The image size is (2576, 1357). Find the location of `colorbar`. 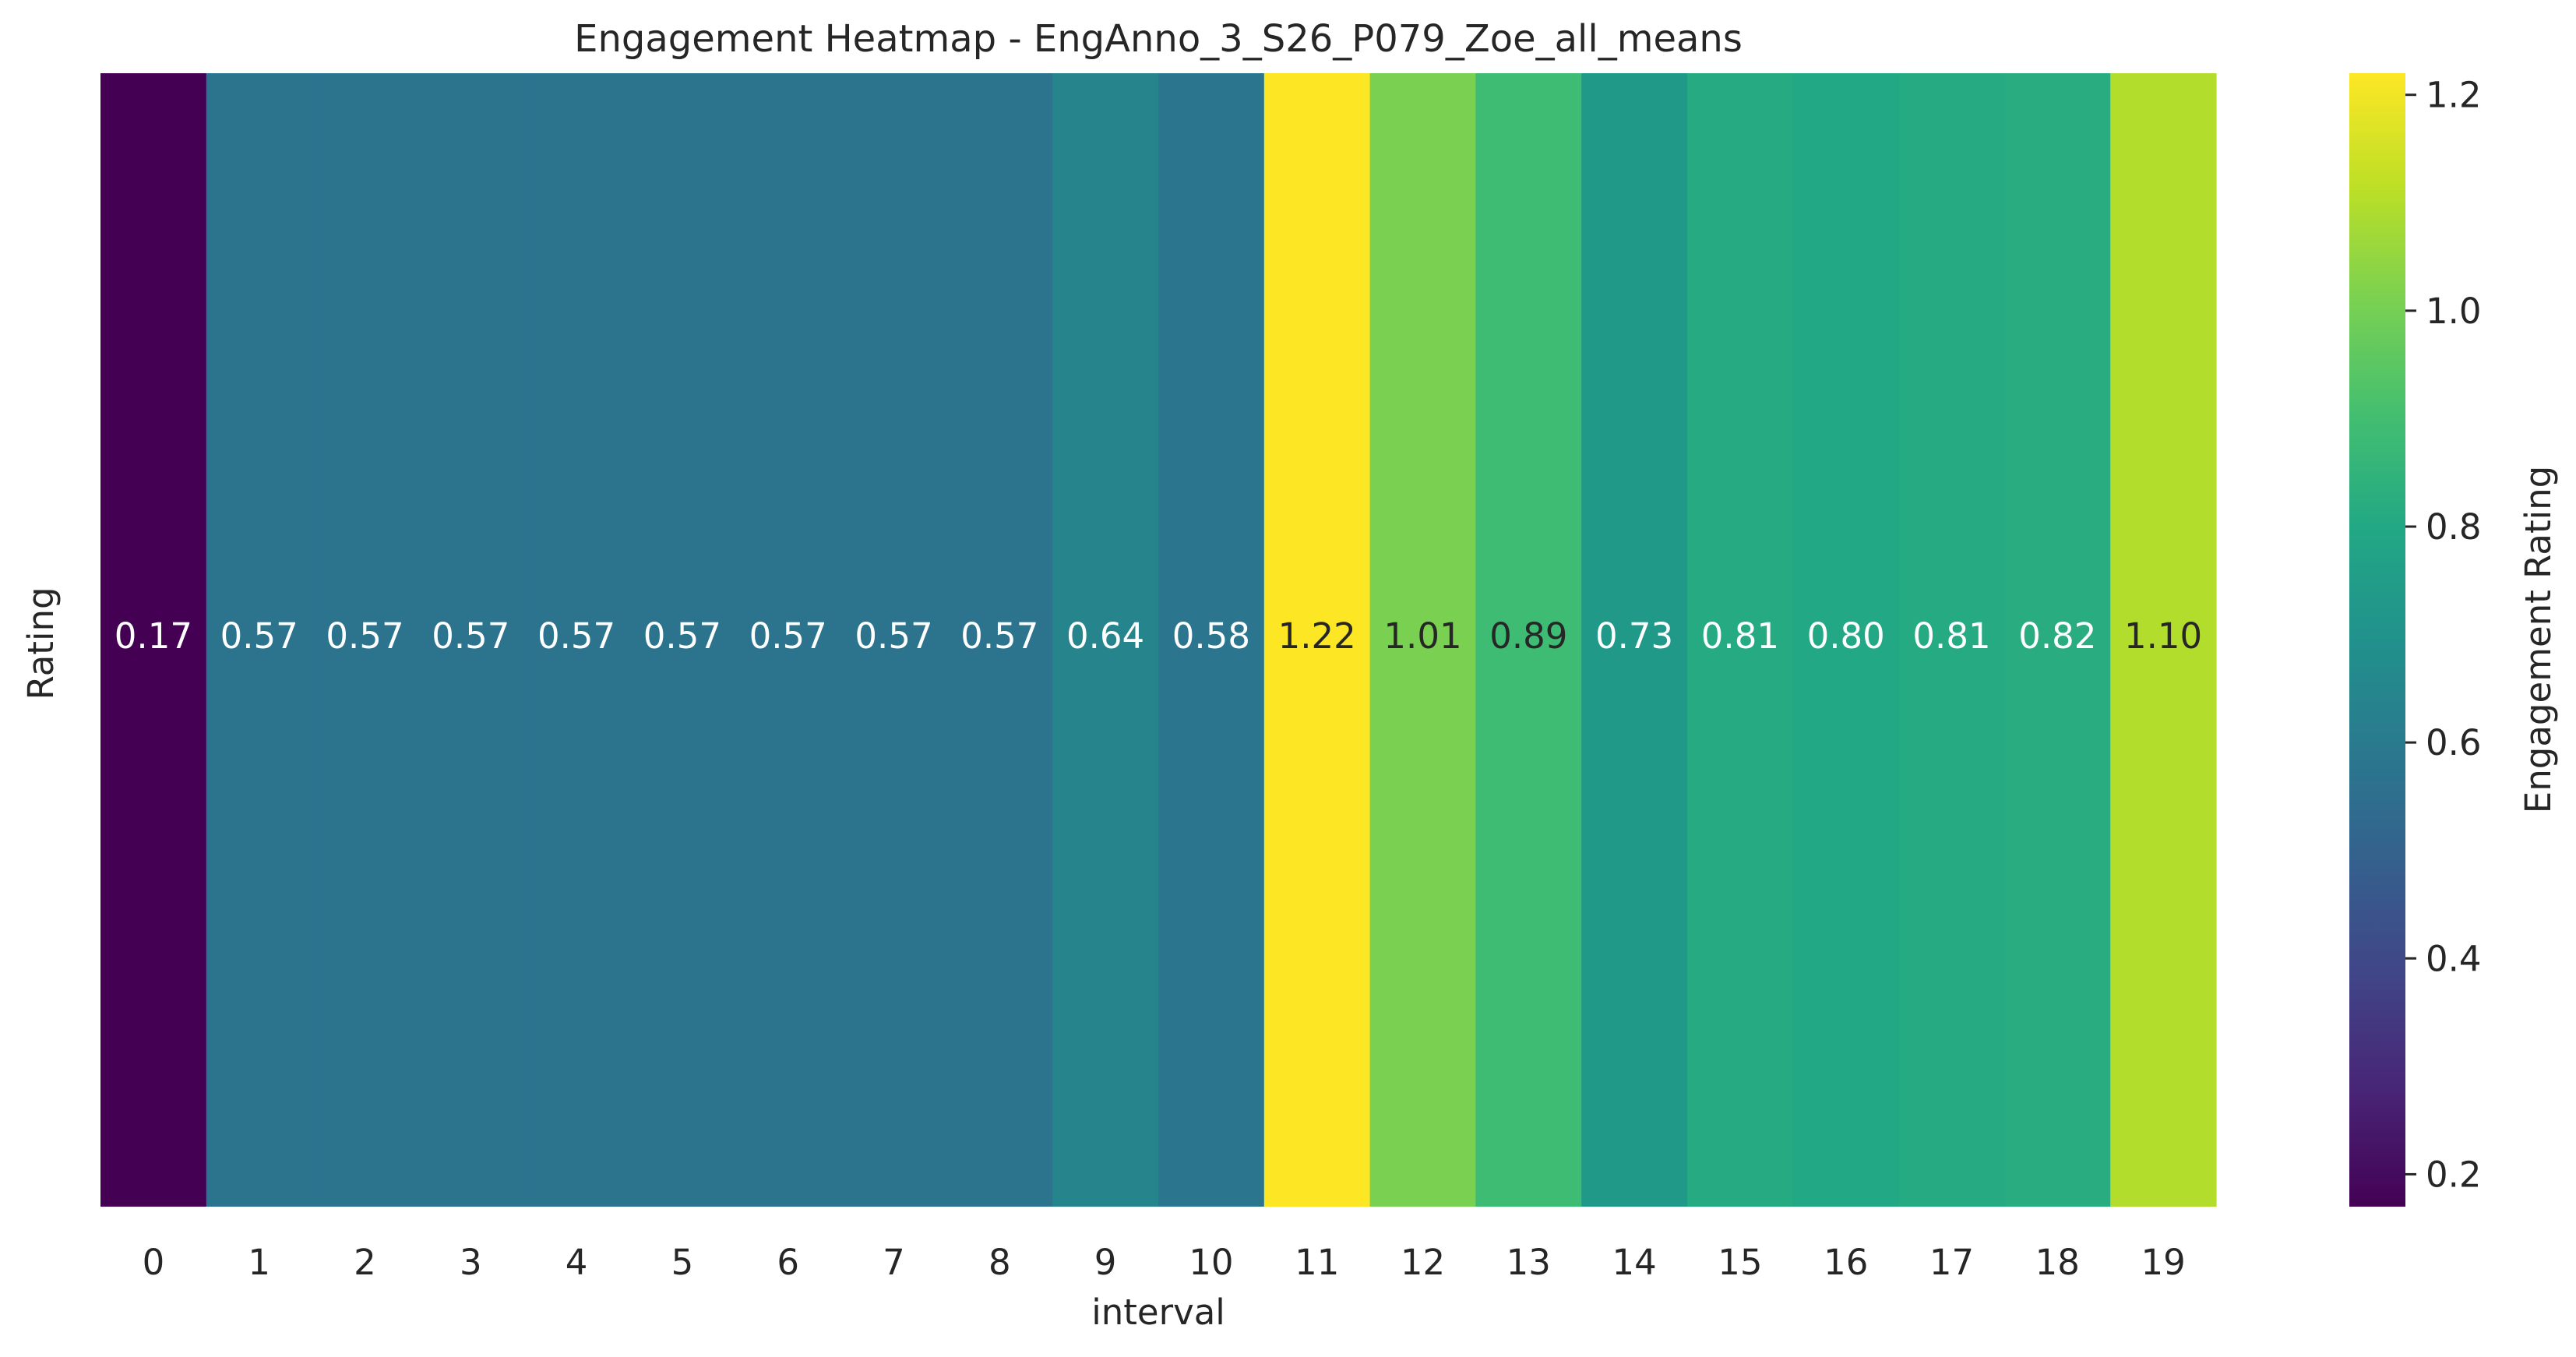

colorbar is located at coordinates (2377, 640).